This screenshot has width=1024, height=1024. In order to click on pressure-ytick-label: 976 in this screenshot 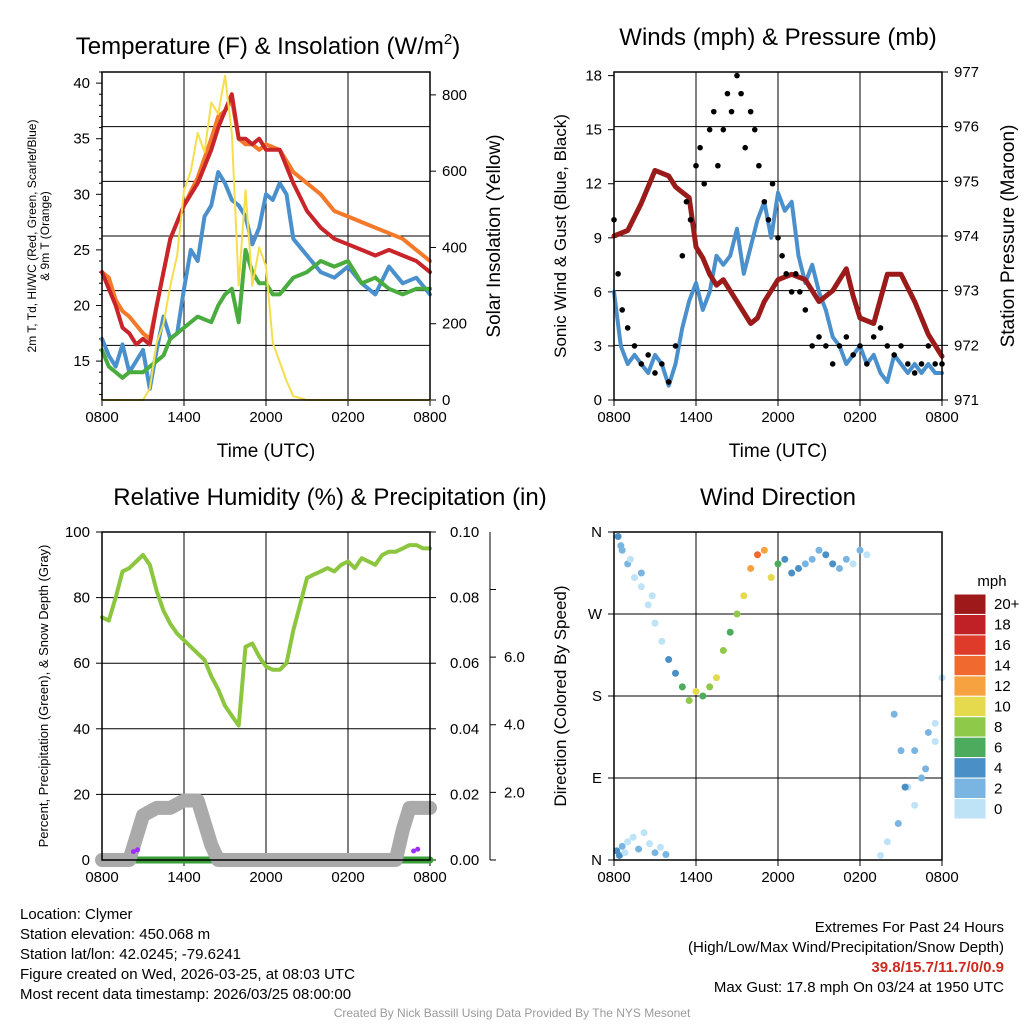, I will do `click(966, 127)`.